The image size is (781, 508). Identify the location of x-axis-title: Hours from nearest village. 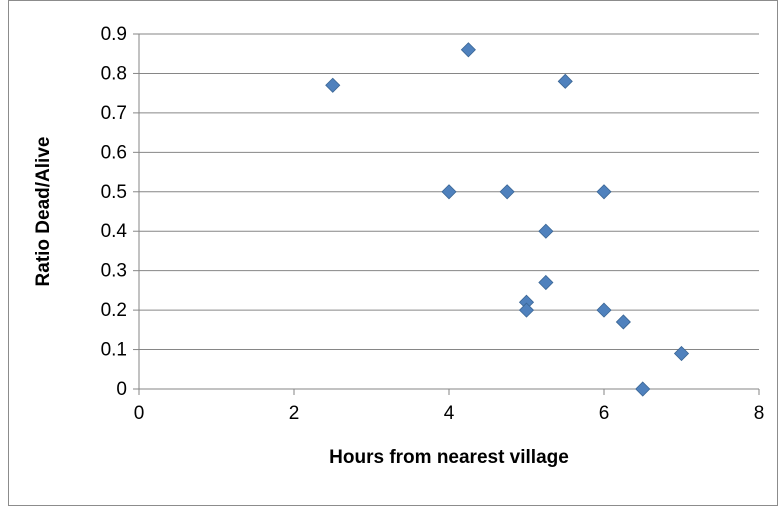
(449, 457).